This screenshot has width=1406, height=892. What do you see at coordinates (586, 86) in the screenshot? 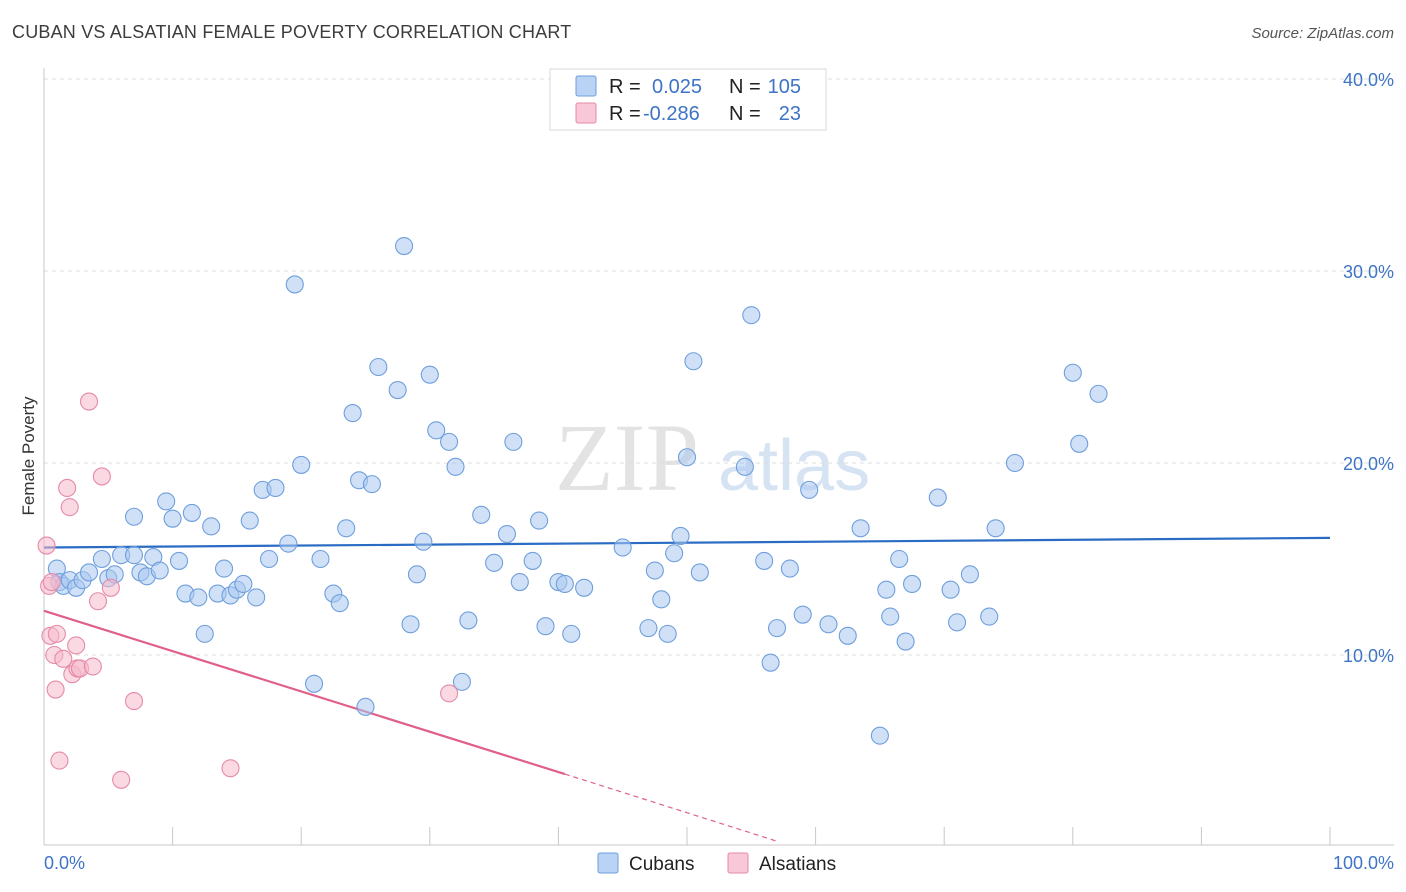
I see `legend-swatch-cubans` at bounding box center [586, 86].